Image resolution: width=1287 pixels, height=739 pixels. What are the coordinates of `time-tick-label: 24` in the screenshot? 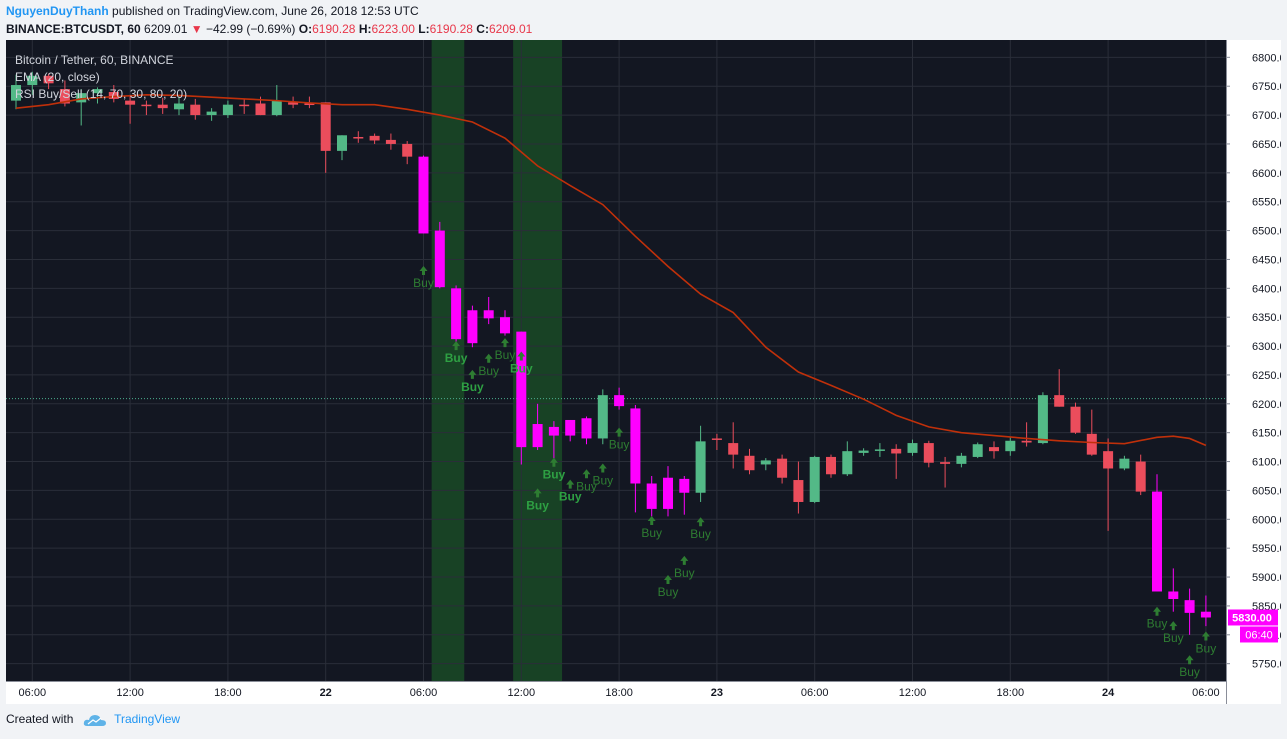 It's located at (1108, 693).